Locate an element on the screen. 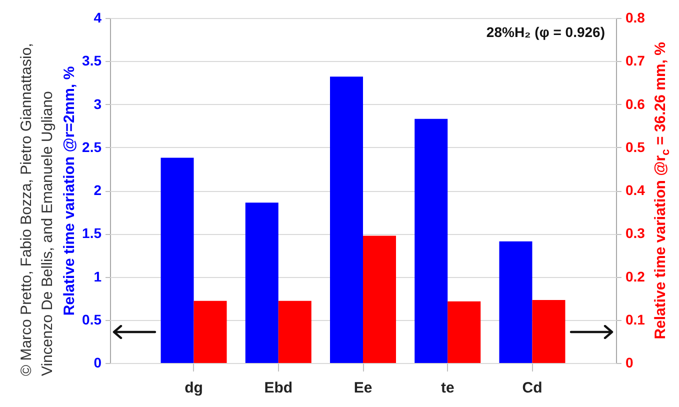 The height and width of the screenshot is (407, 679). y2-tick-label: 0.6 is located at coordinates (636, 104).